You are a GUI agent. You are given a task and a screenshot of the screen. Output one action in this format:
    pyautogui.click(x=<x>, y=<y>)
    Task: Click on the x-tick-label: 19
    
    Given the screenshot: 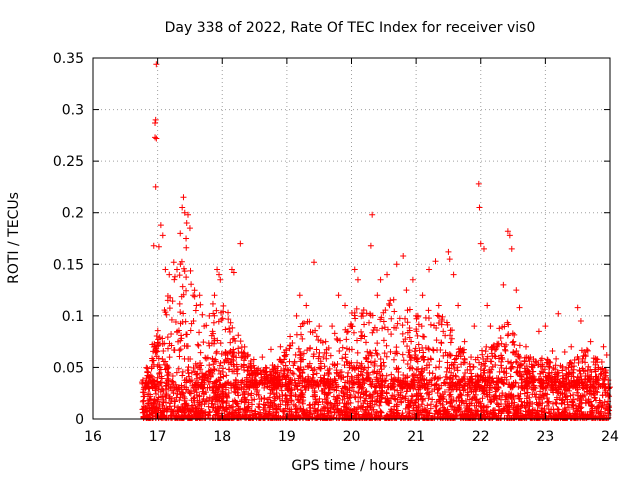 What is the action you would take?
    pyautogui.click(x=287, y=437)
    